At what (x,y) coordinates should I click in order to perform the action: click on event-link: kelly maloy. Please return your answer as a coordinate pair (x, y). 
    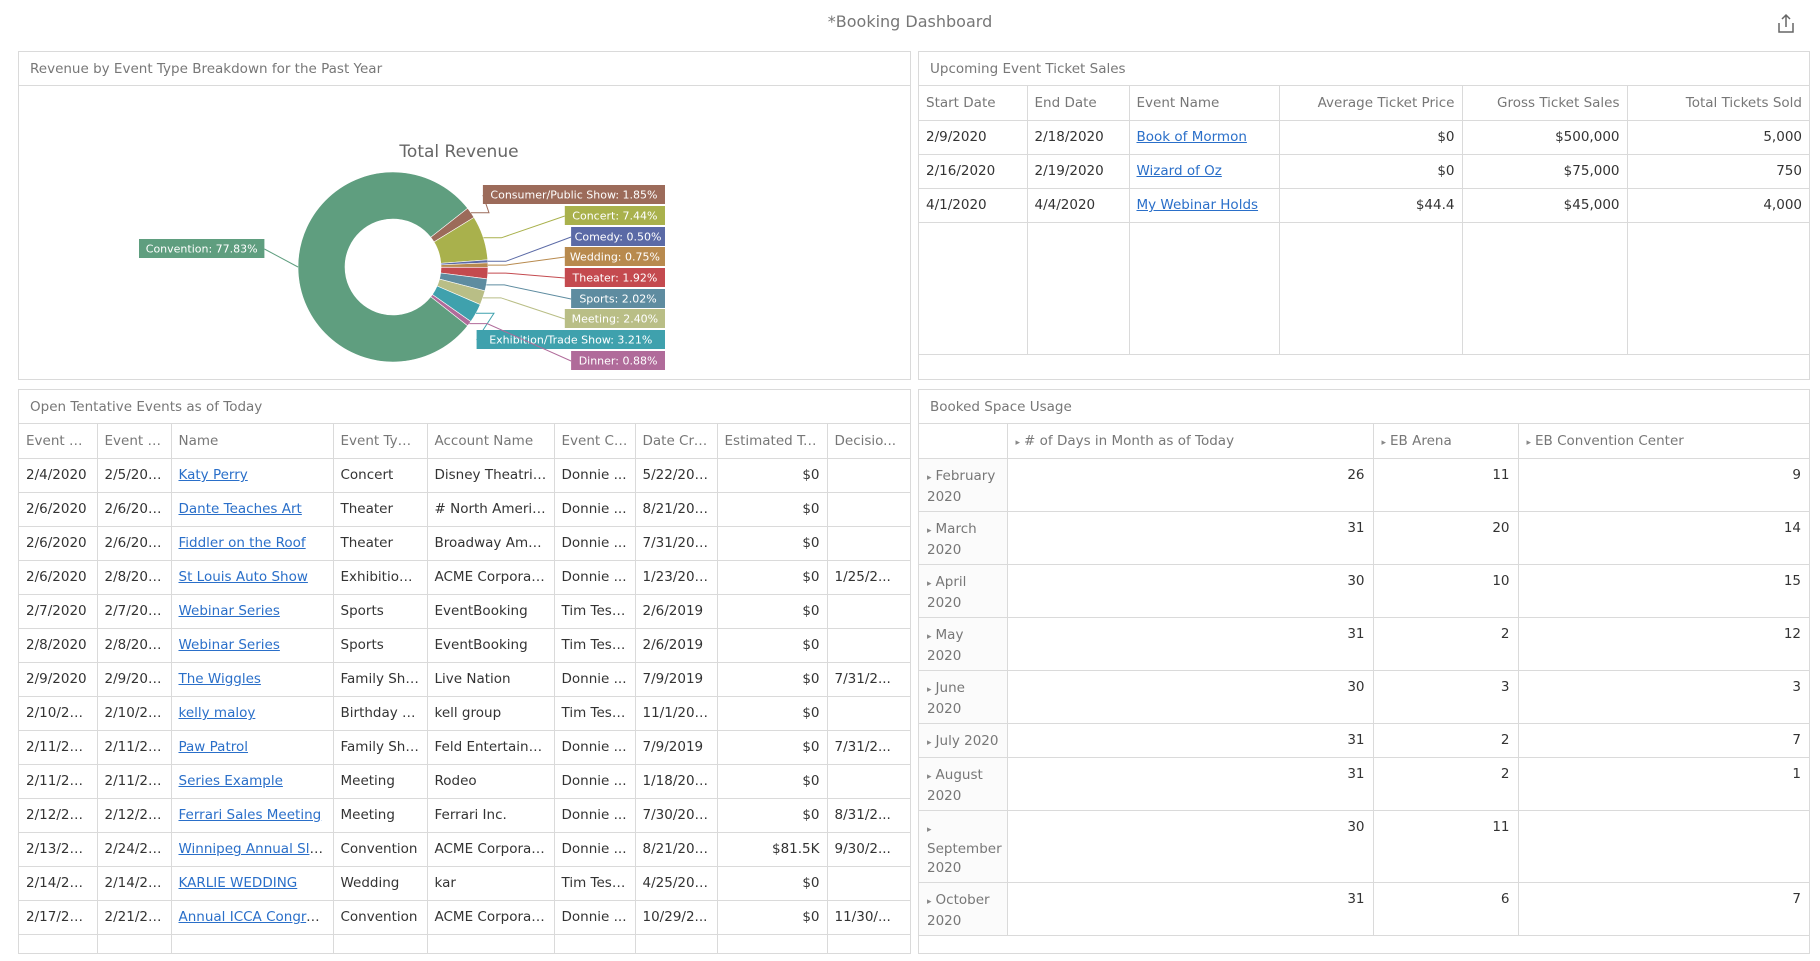
    Looking at the image, I should click on (217, 713).